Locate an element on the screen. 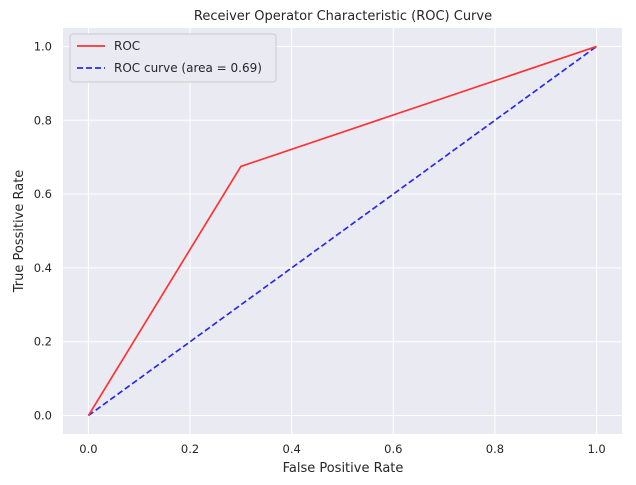 The height and width of the screenshot is (485, 636). x-tick-label: 0.6 is located at coordinates (393, 449).